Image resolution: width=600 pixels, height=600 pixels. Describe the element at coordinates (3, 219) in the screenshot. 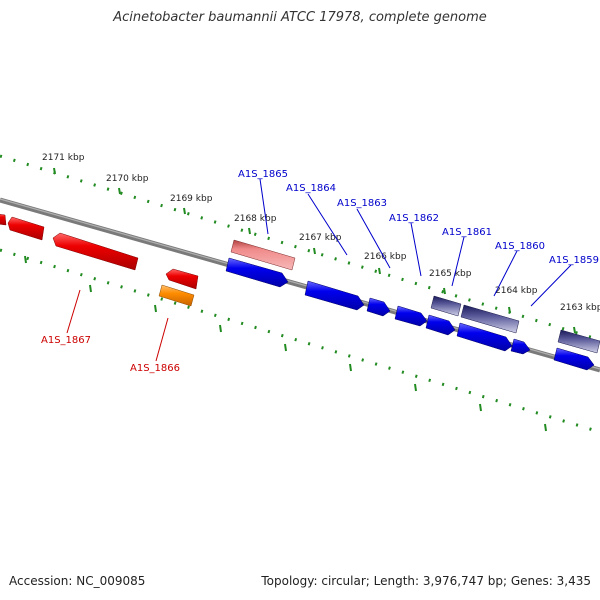

I see `gene-arrow-partial` at that location.